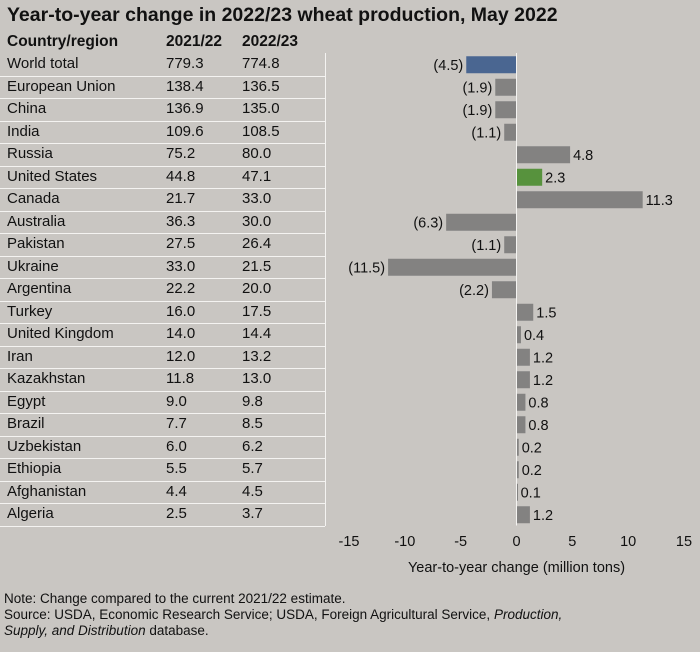 The width and height of the screenshot is (700, 652). What do you see at coordinates (33, 266) in the screenshot?
I see `row-country: Ukraine` at bounding box center [33, 266].